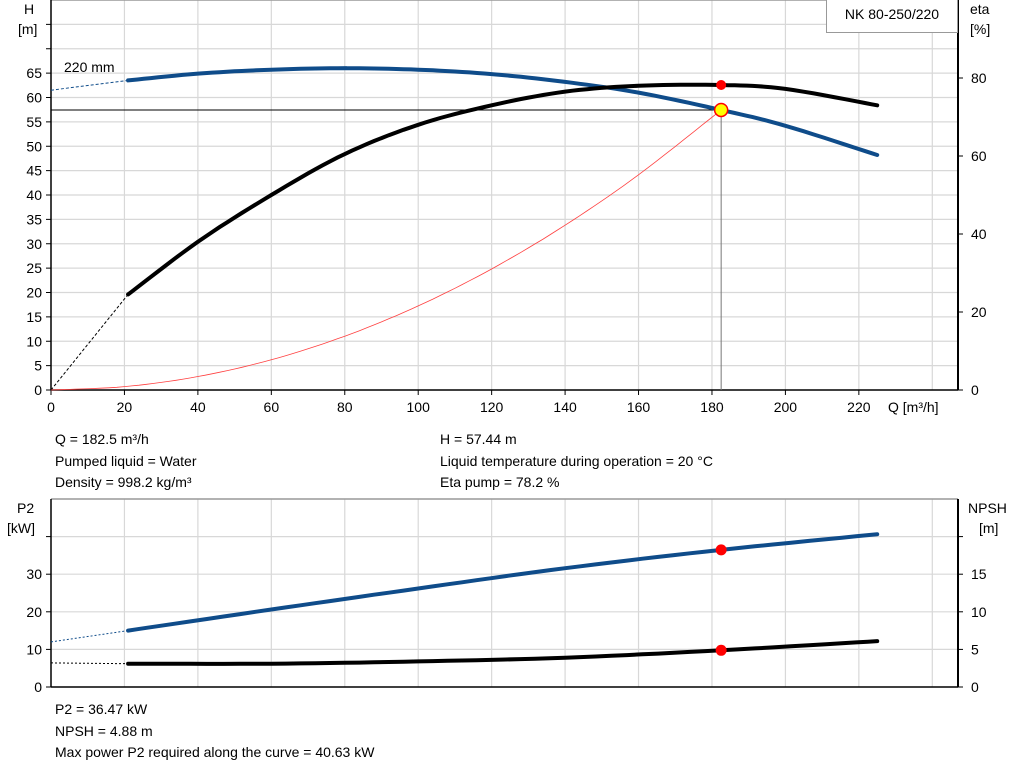 This screenshot has height=781, width=1024. What do you see at coordinates (345, 407) in the screenshot?
I see `qh-chart-x-tick-label: 80` at bounding box center [345, 407].